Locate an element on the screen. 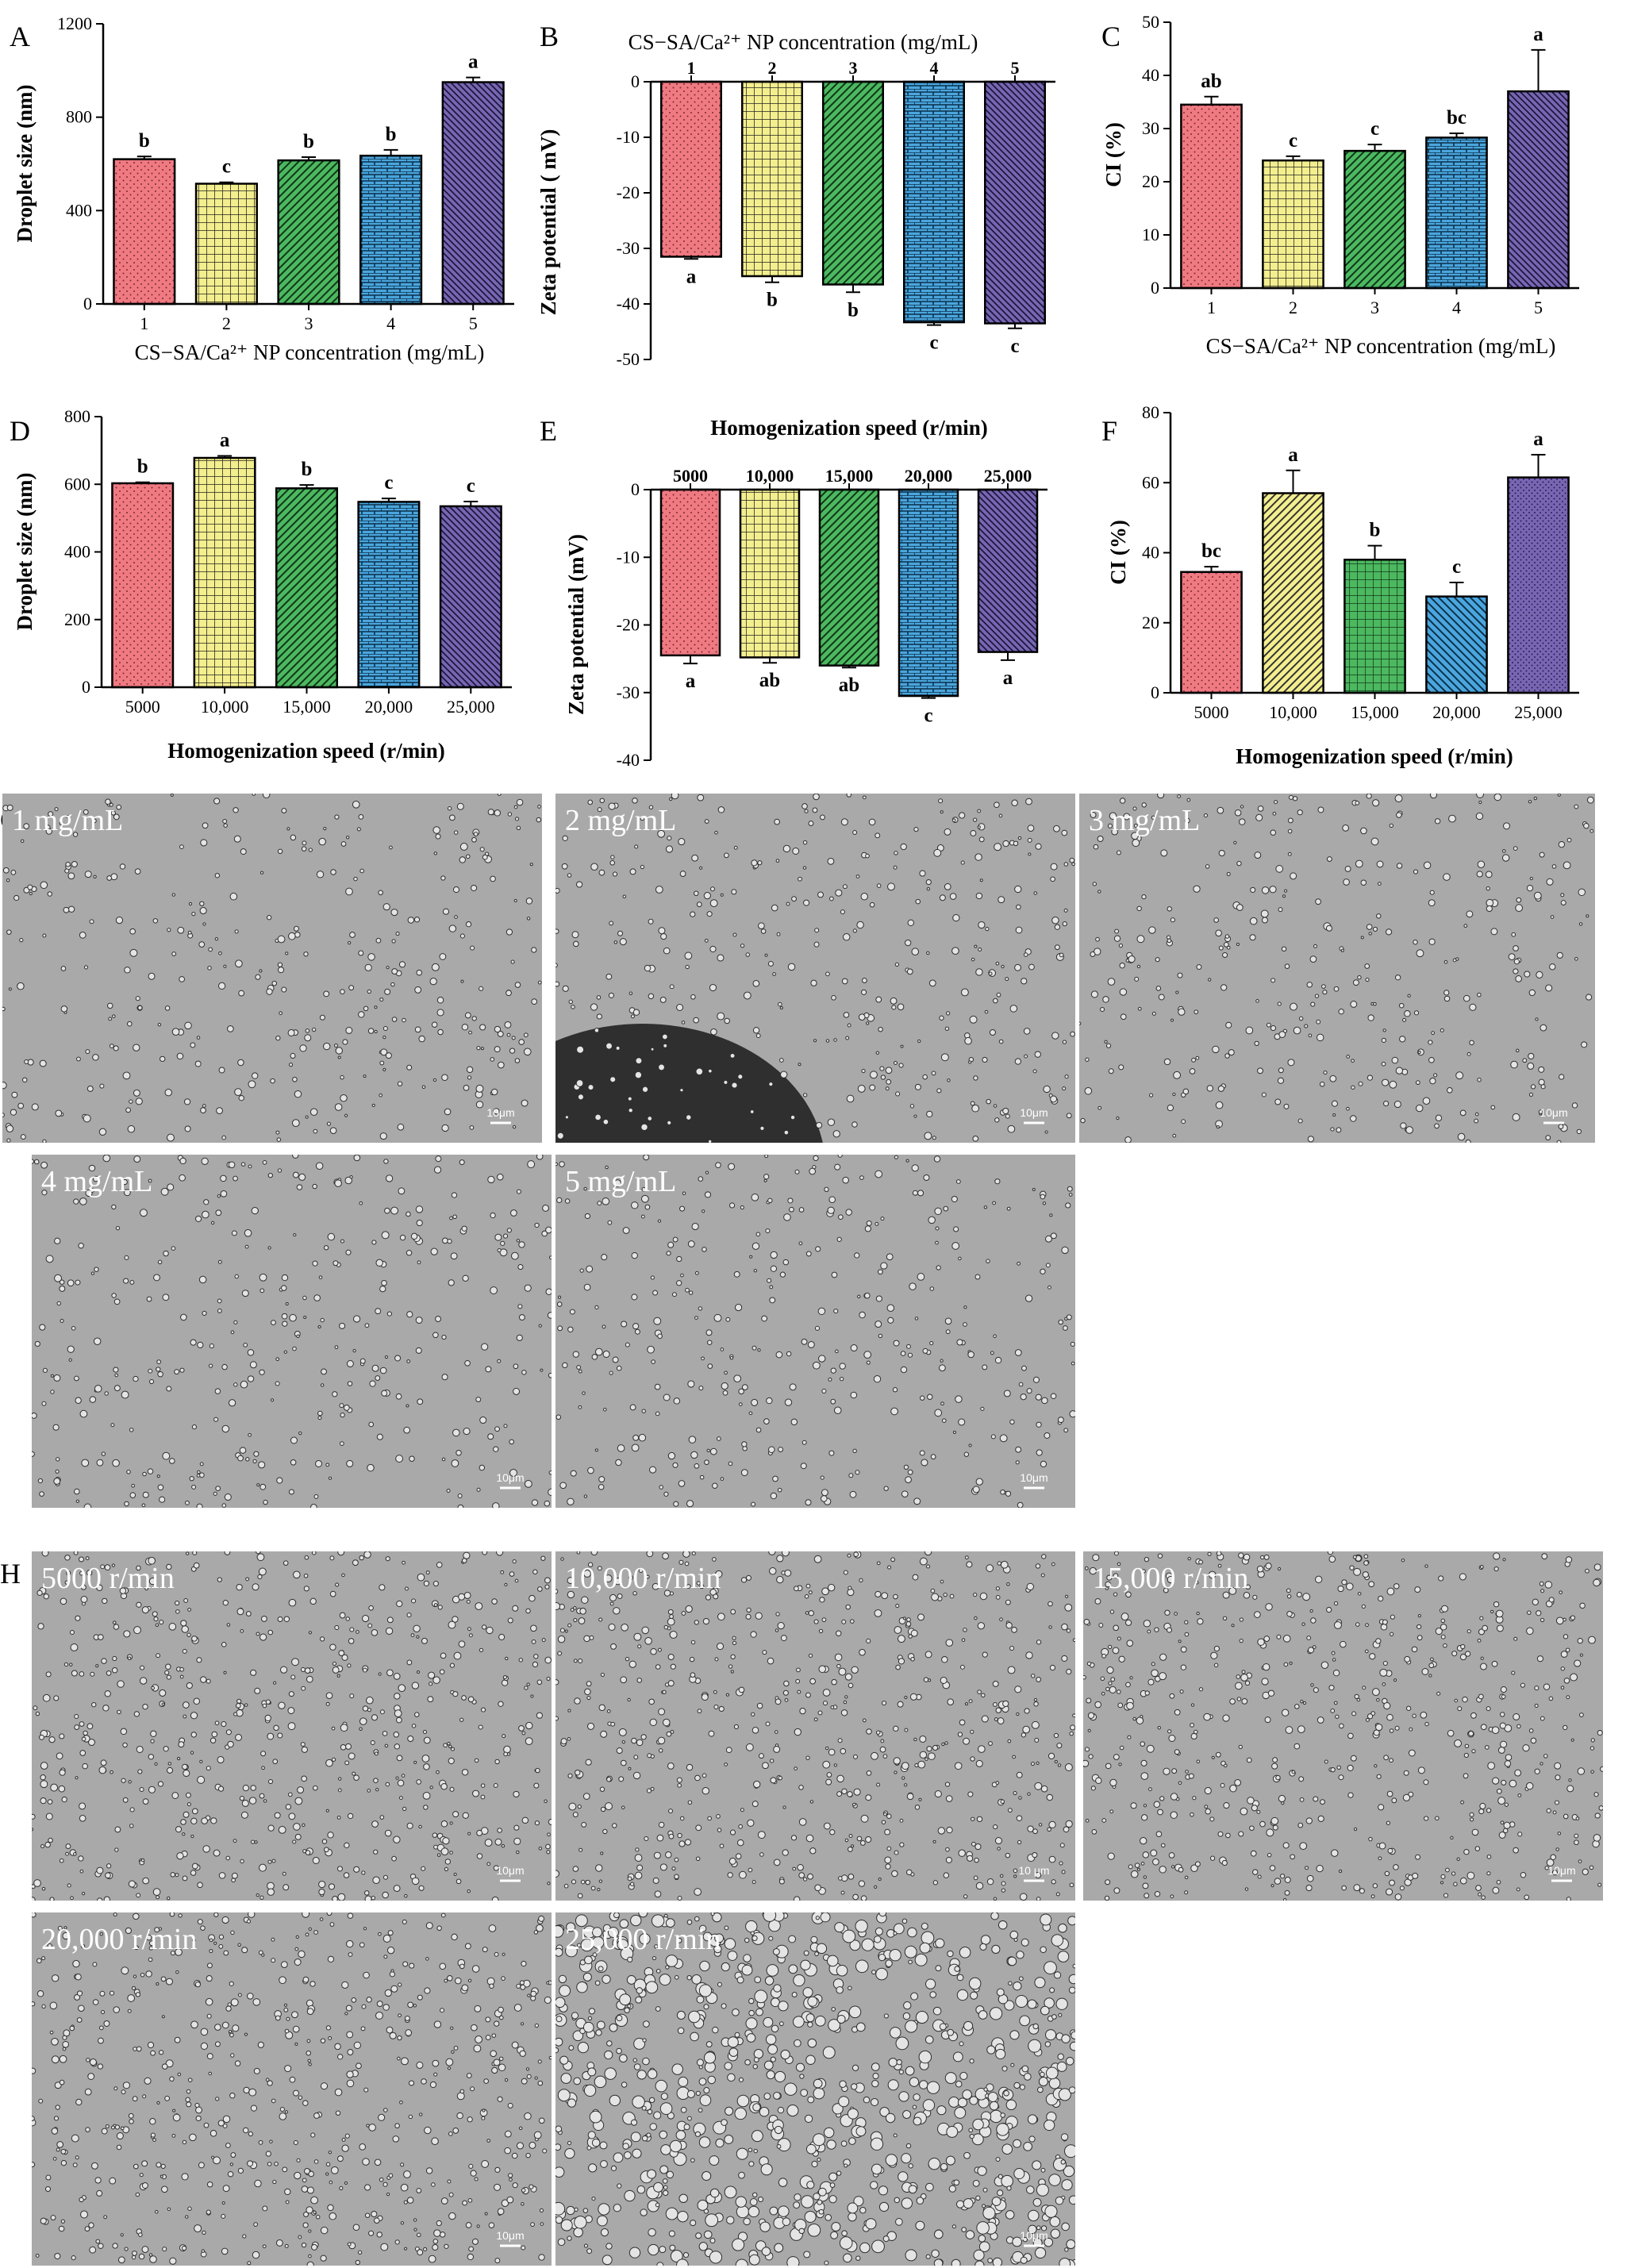 The height and width of the screenshot is (2268, 1626). sig-letter-e-2: ab is located at coordinates (769, 680).